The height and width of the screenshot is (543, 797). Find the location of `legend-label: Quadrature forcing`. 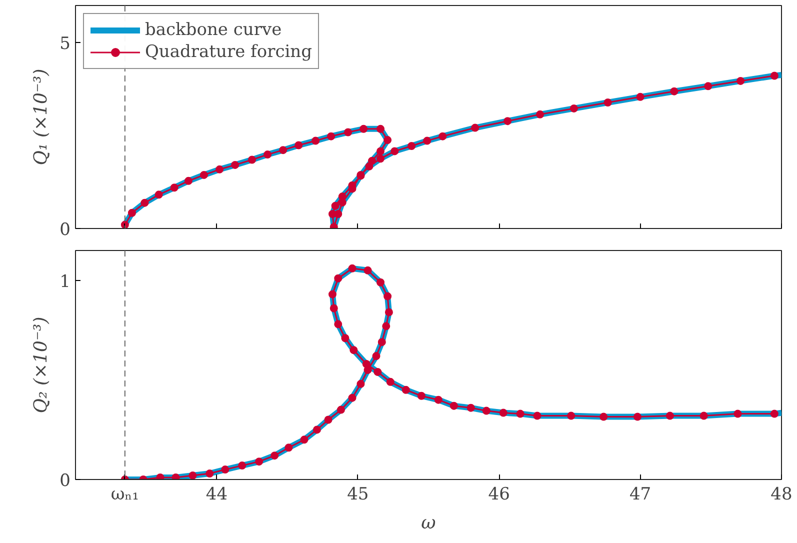

legend-label: Quadrature forcing is located at coordinates (228, 52).